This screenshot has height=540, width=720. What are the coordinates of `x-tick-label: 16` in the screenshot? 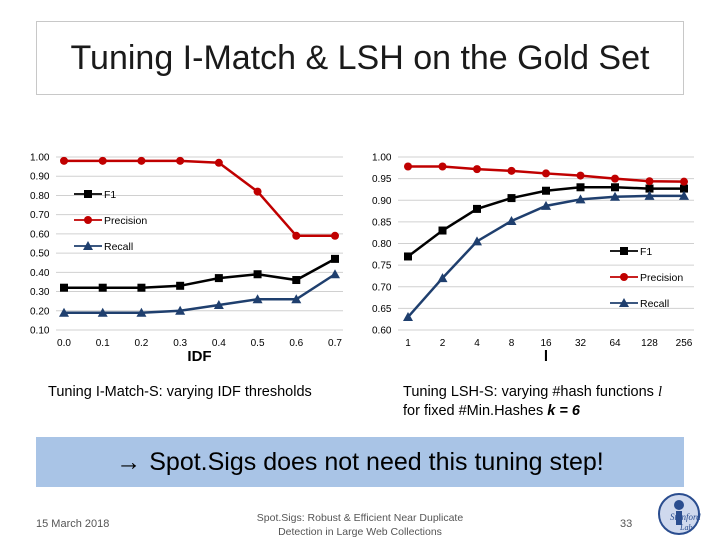 It's located at (546, 343).